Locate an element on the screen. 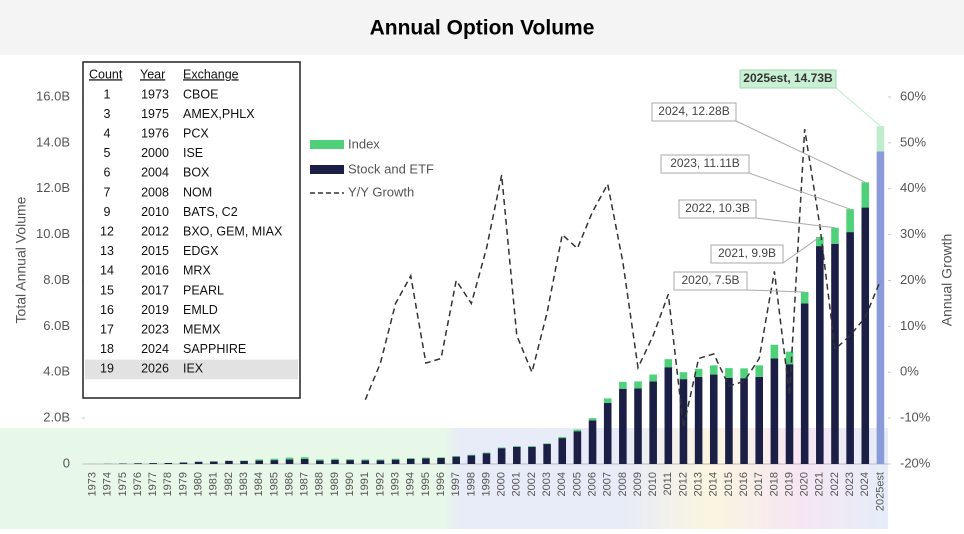 This screenshot has width=964, height=534. x-tick-label: 2006 is located at coordinates (592, 484).